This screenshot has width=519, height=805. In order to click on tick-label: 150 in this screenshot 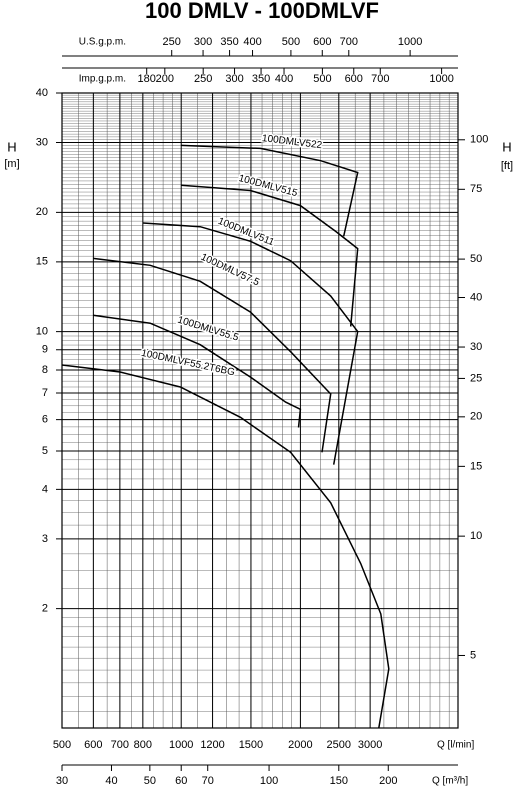, I will do `click(339, 781)`.